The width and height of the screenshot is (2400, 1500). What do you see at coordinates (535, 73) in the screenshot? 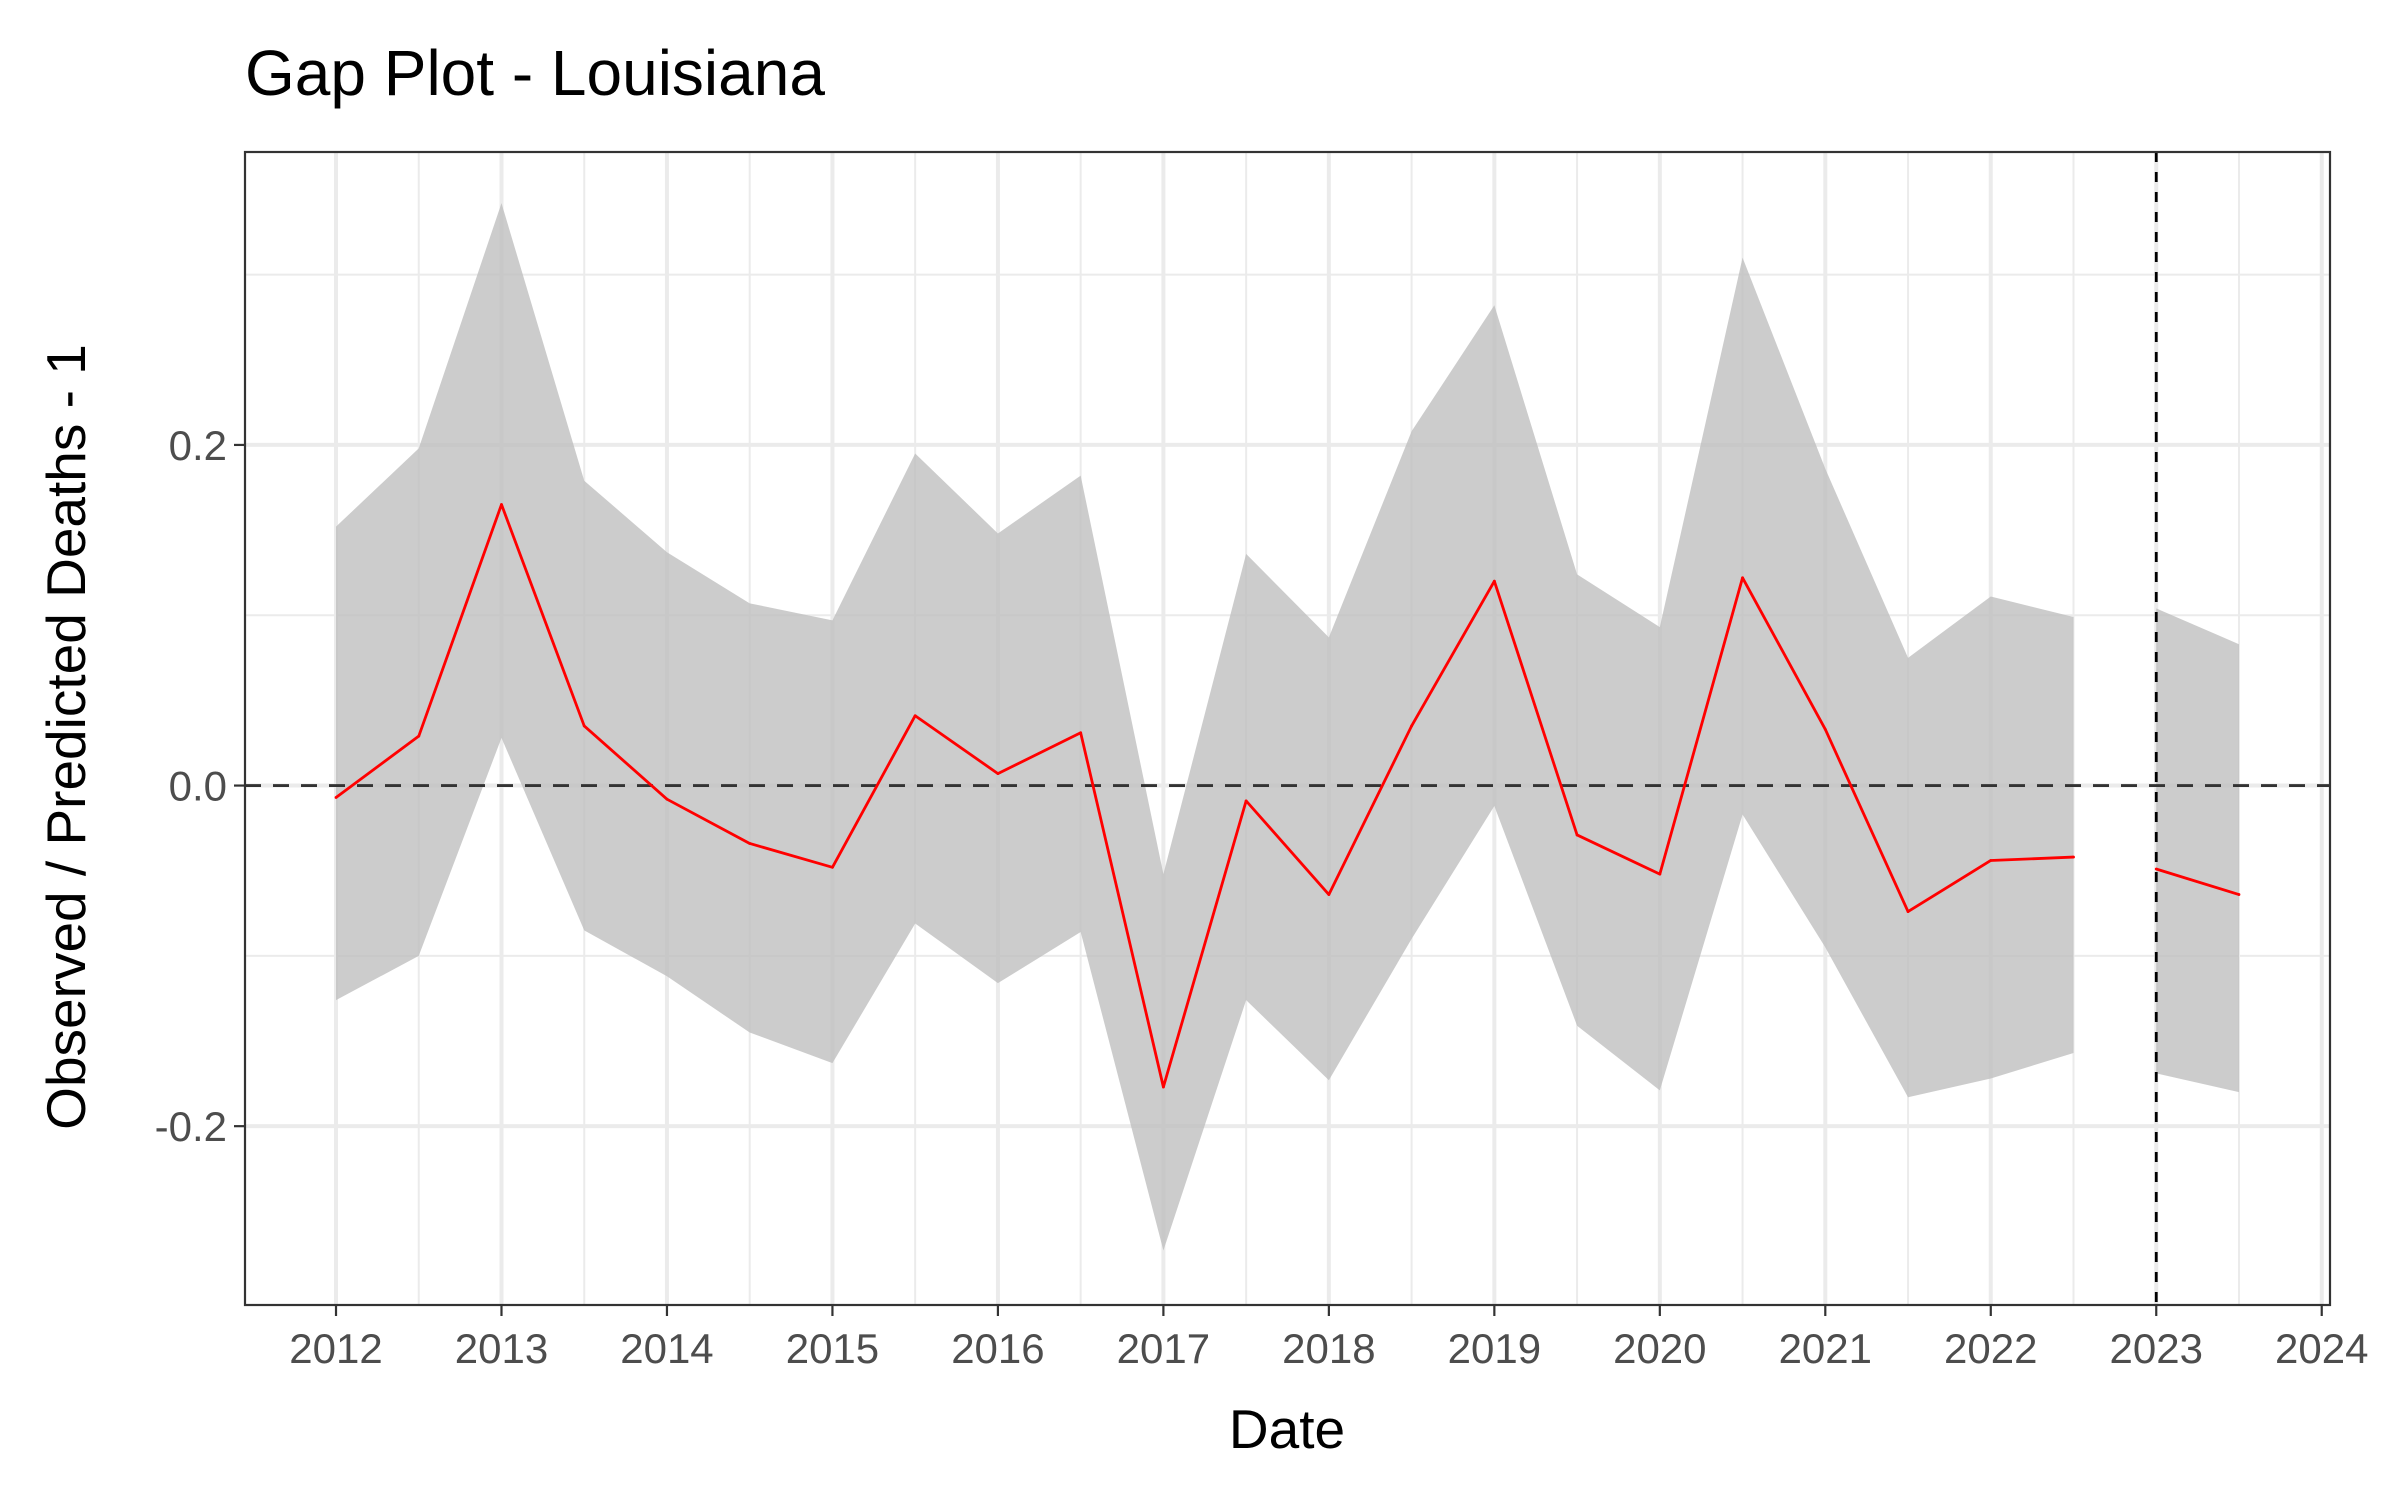
I see `chart-title: Gap Plot - Louisiana` at bounding box center [535, 73].